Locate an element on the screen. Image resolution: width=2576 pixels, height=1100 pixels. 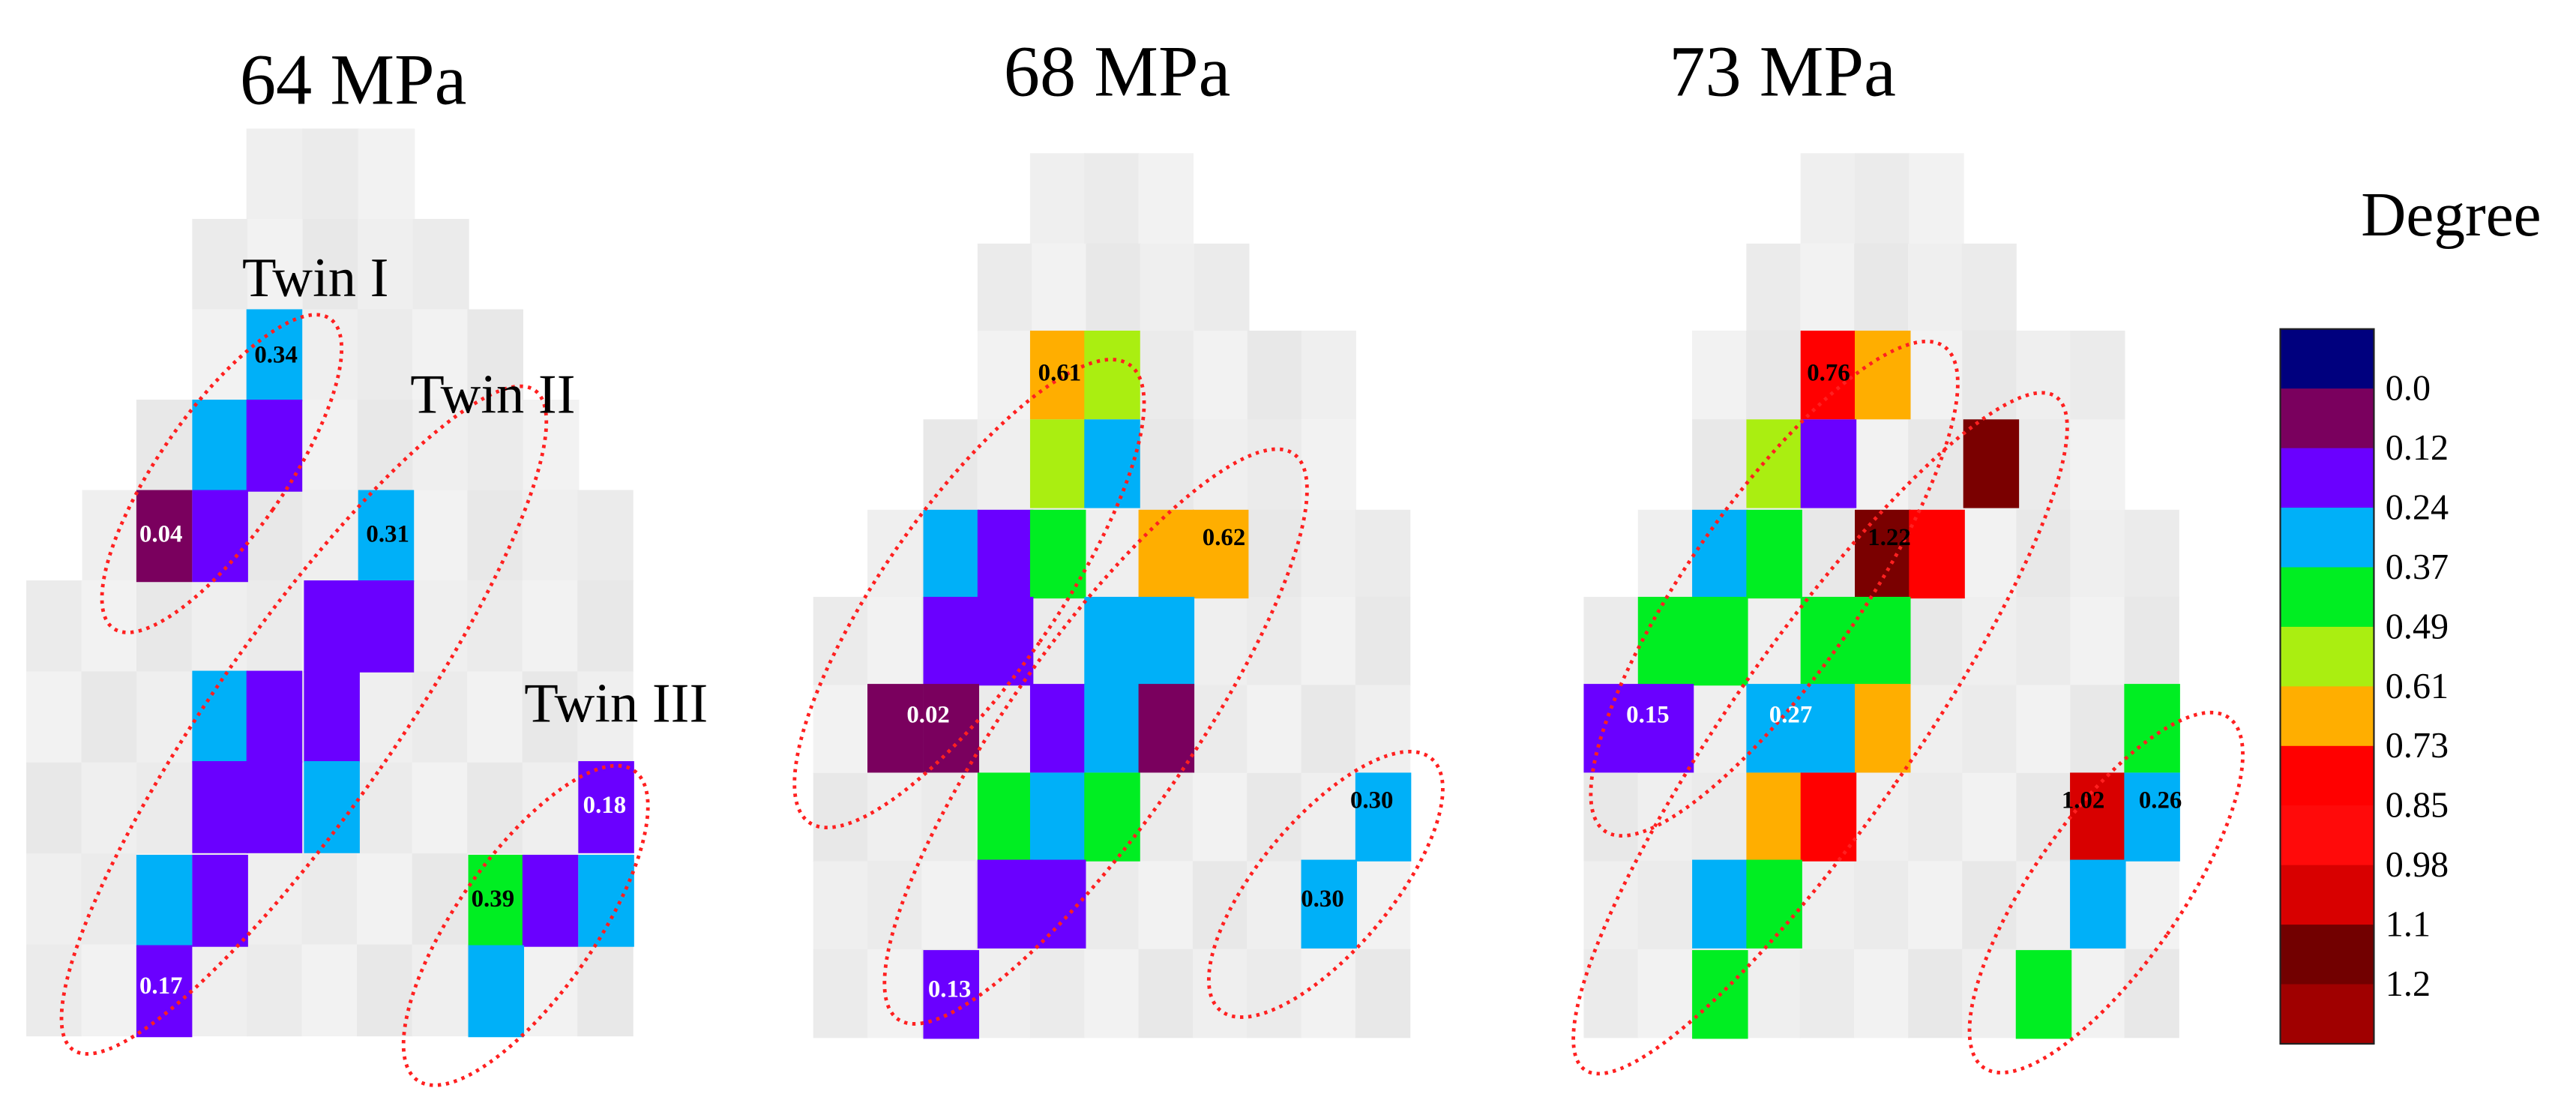
colorbar-frame is located at coordinates (2327, 687).